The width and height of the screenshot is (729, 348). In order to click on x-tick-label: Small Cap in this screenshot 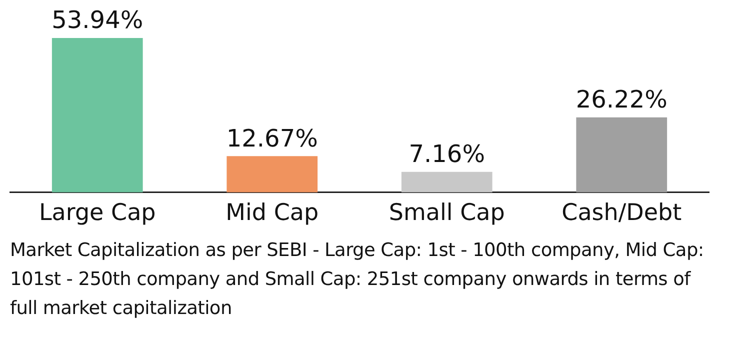, I will do `click(446, 213)`.